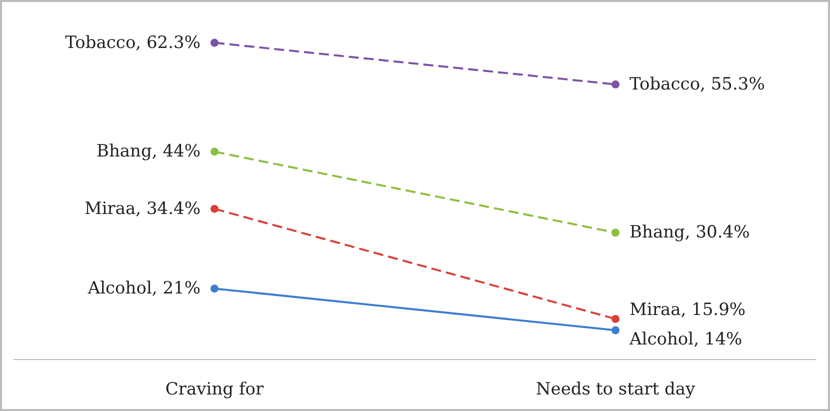 This screenshot has height=411, width=830. I want to click on data-label: Alcohol, 14%, so click(685, 339).